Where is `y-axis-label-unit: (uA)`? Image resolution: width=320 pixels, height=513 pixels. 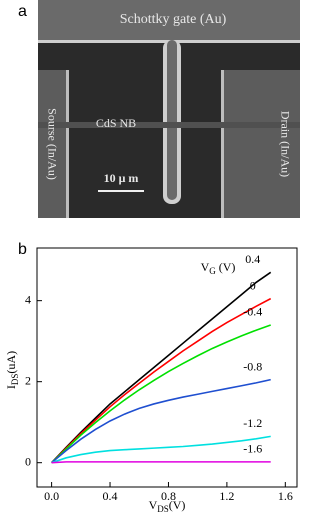 y-axis-label-unit: (uA) is located at coordinates (11, 362).